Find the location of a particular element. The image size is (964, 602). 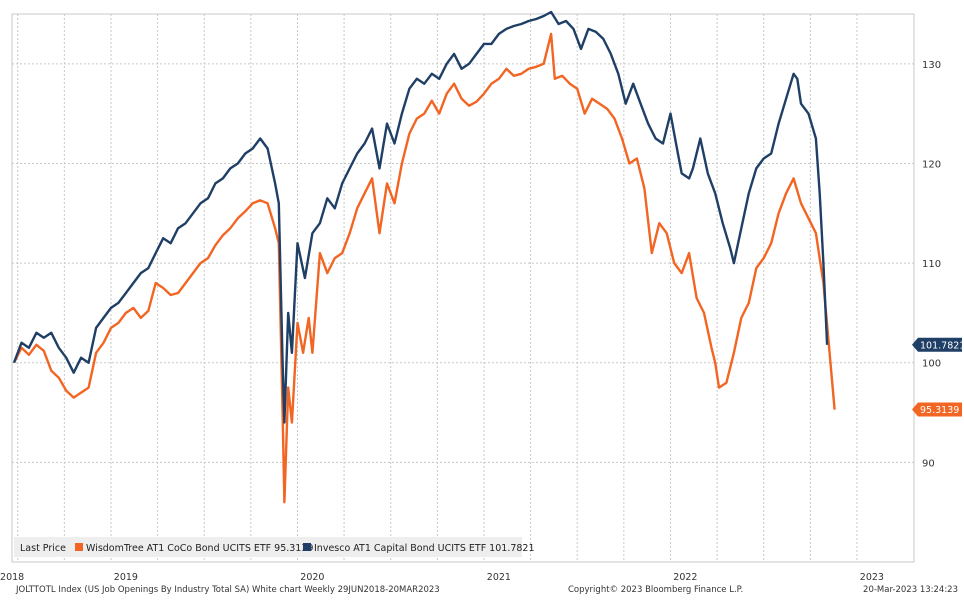

y-tick-label: 130 is located at coordinates (931, 65).